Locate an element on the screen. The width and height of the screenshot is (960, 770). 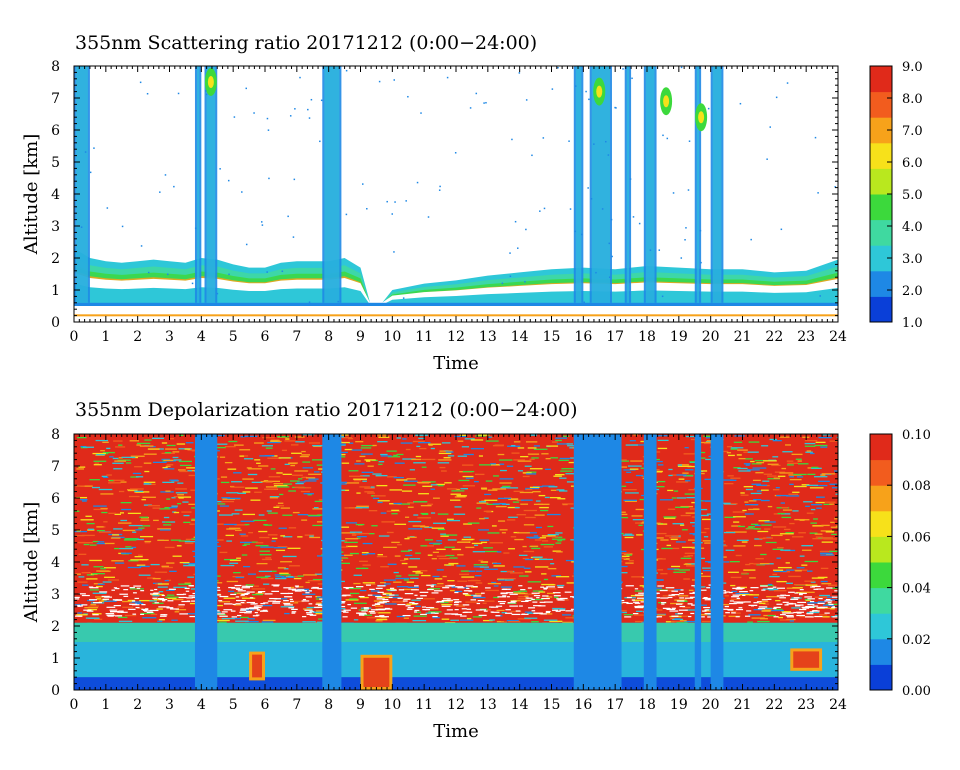
x-tick-label: 12 is located at coordinates (456, 337).